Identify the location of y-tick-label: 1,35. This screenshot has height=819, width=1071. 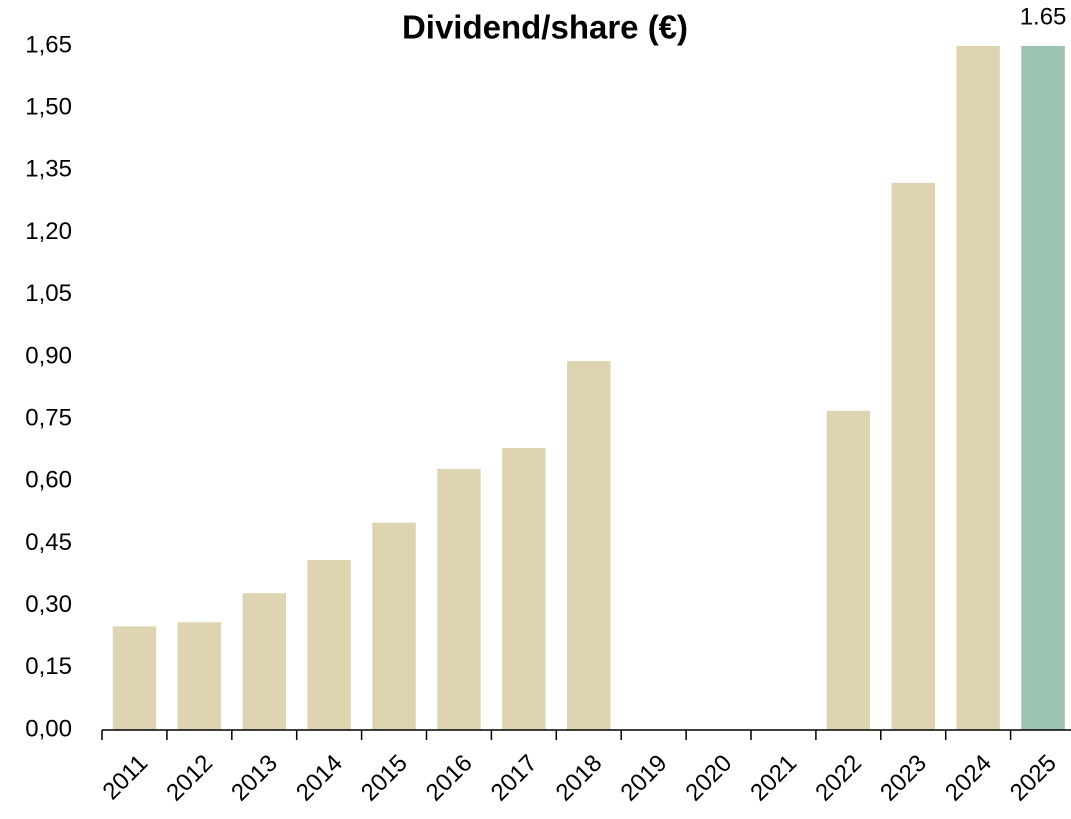
(48, 169).